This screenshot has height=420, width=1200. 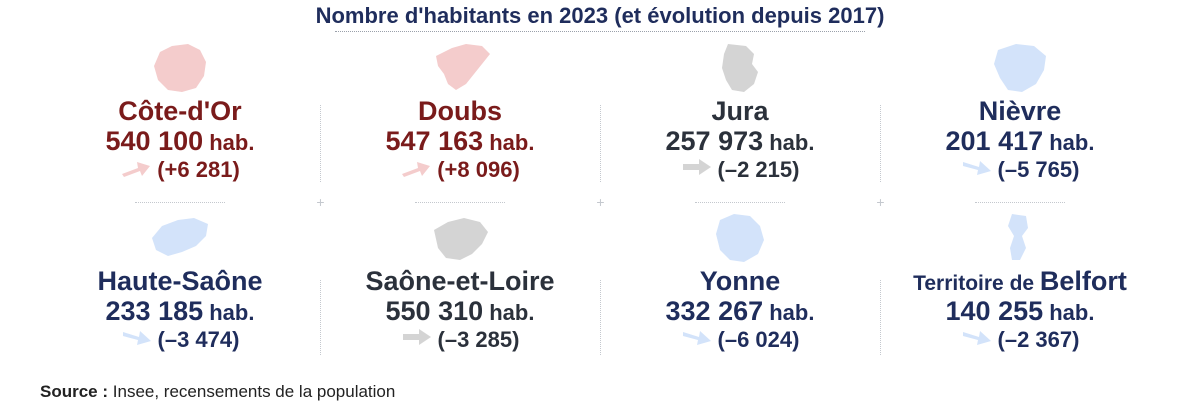 I want to click on population-value: 233 185 hab., so click(x=180, y=311).